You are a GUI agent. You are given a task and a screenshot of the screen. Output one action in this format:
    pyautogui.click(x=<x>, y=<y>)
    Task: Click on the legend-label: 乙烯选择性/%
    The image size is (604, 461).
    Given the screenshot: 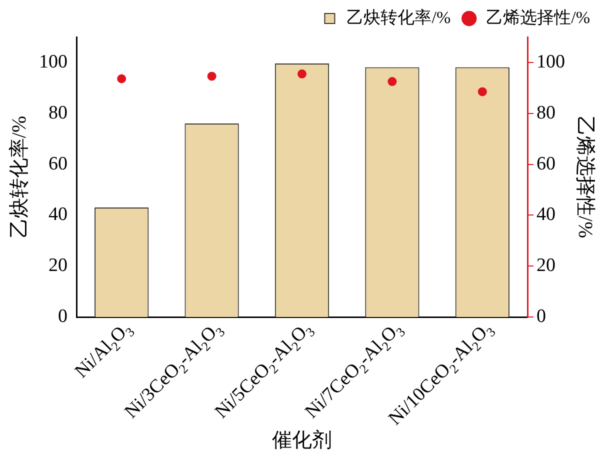 What is the action you would take?
    pyautogui.click(x=538, y=17)
    